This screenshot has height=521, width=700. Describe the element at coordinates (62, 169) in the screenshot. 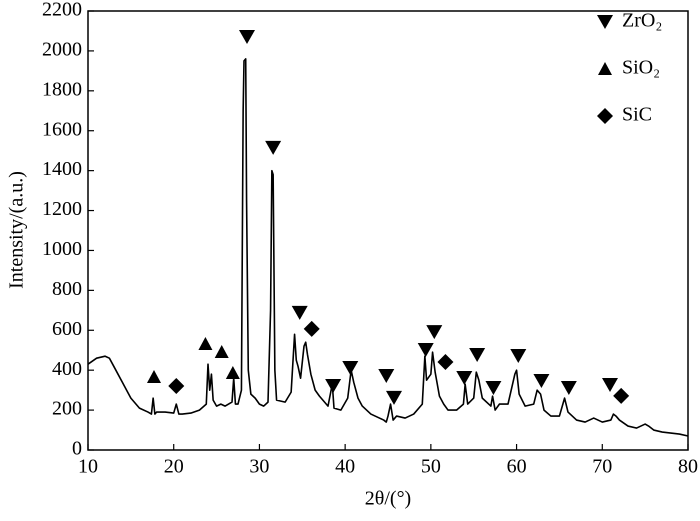

I see `y-tick-label: 1400` at that location.